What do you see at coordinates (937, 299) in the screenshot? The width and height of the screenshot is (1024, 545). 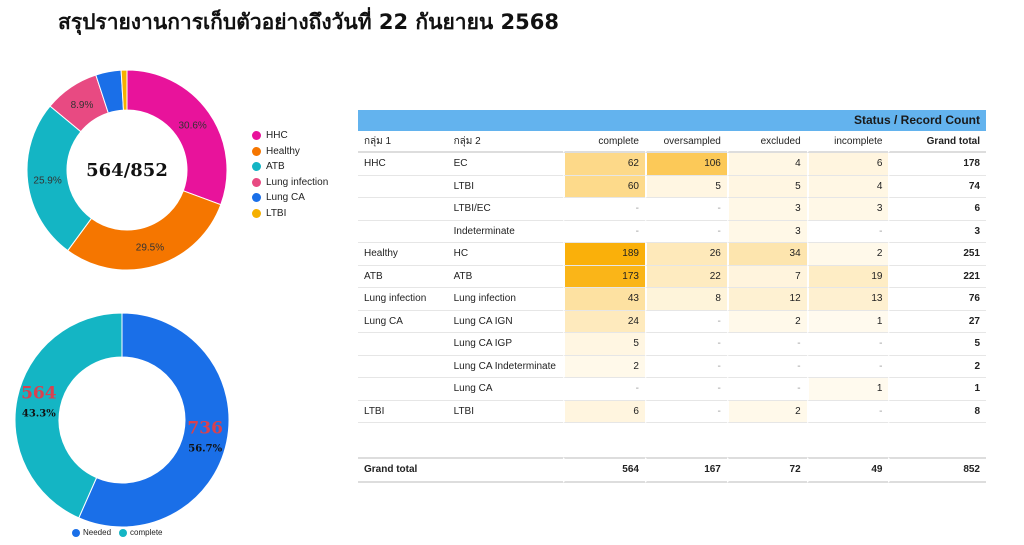 I see `table-cell: 76` at bounding box center [937, 299].